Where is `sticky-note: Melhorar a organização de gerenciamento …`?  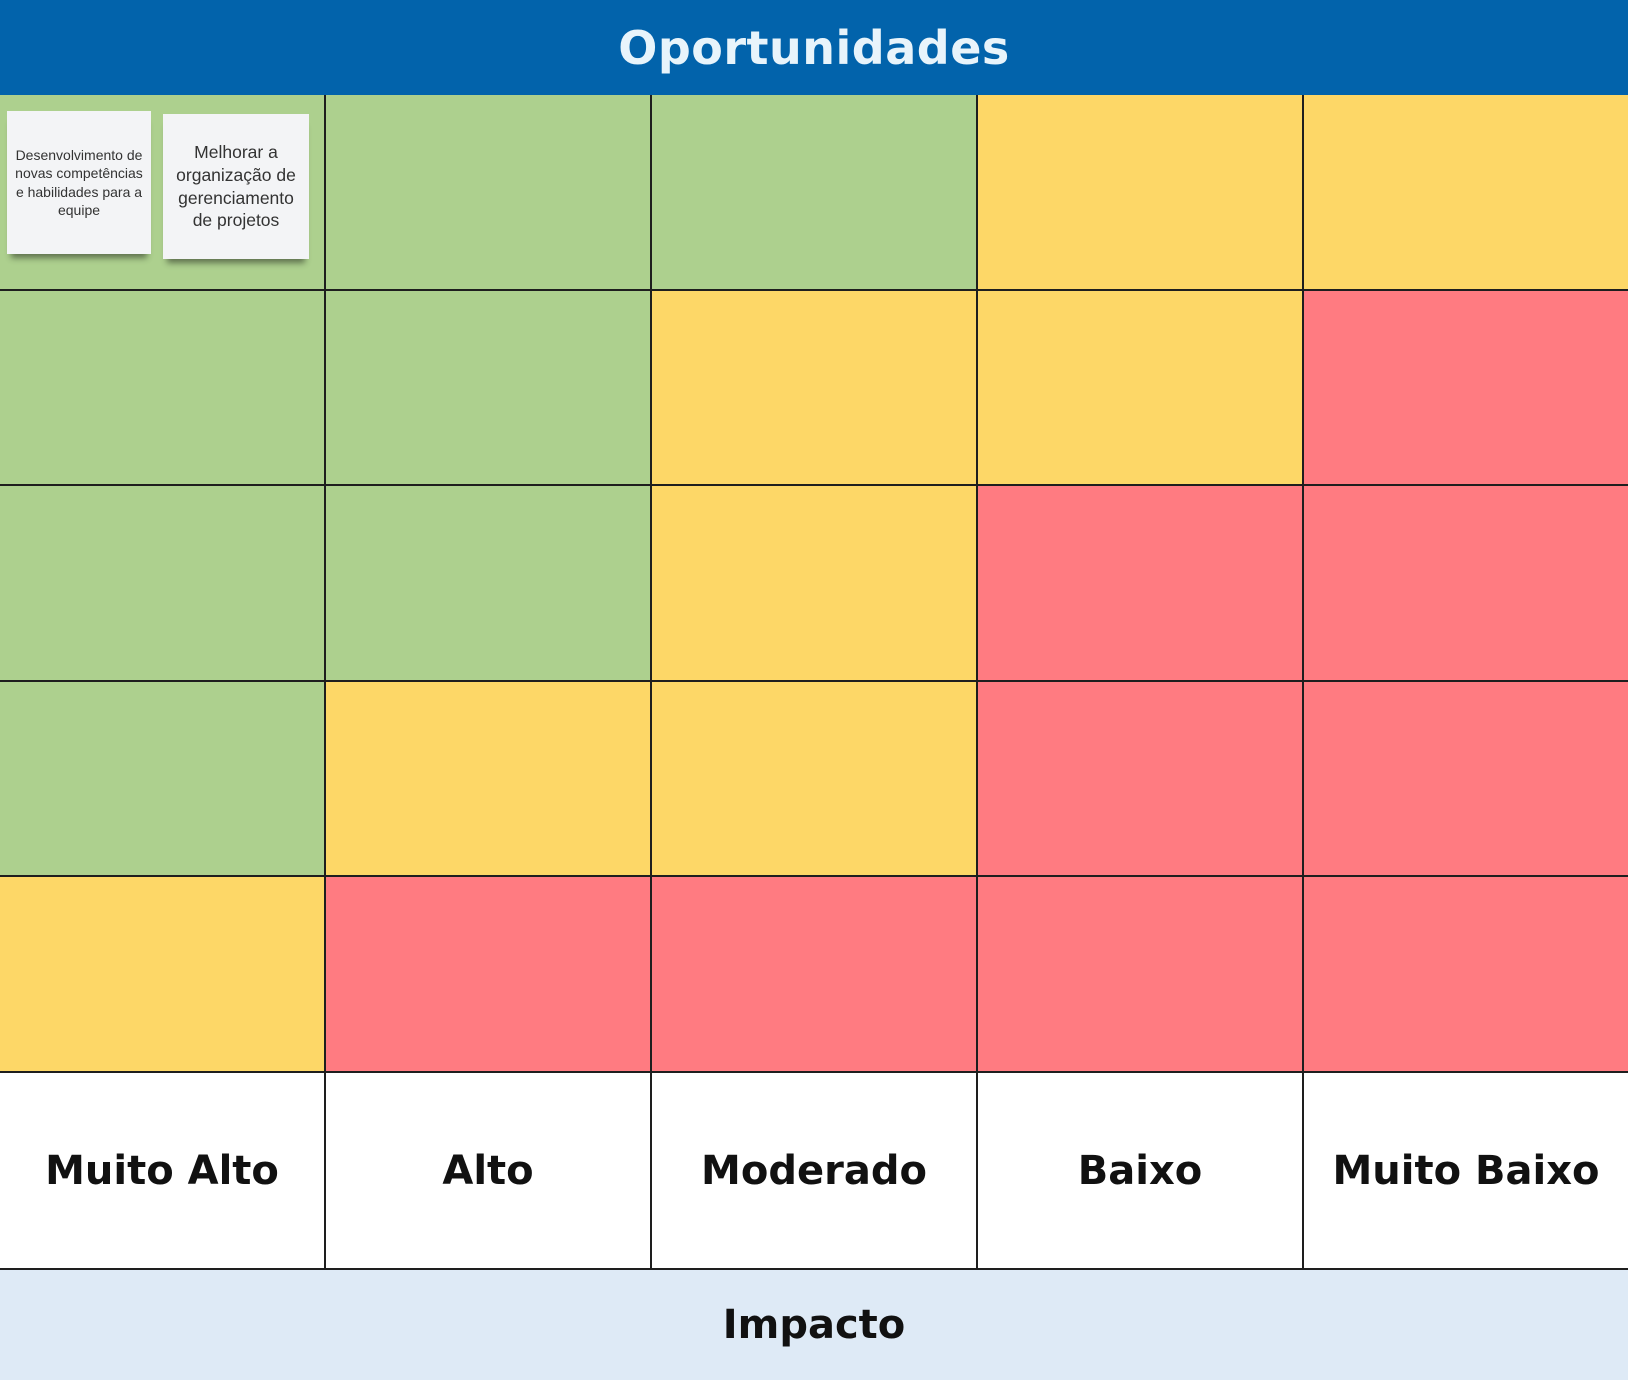
sticky-note: Melhorar a organização de gerenciamento … is located at coordinates (236, 186).